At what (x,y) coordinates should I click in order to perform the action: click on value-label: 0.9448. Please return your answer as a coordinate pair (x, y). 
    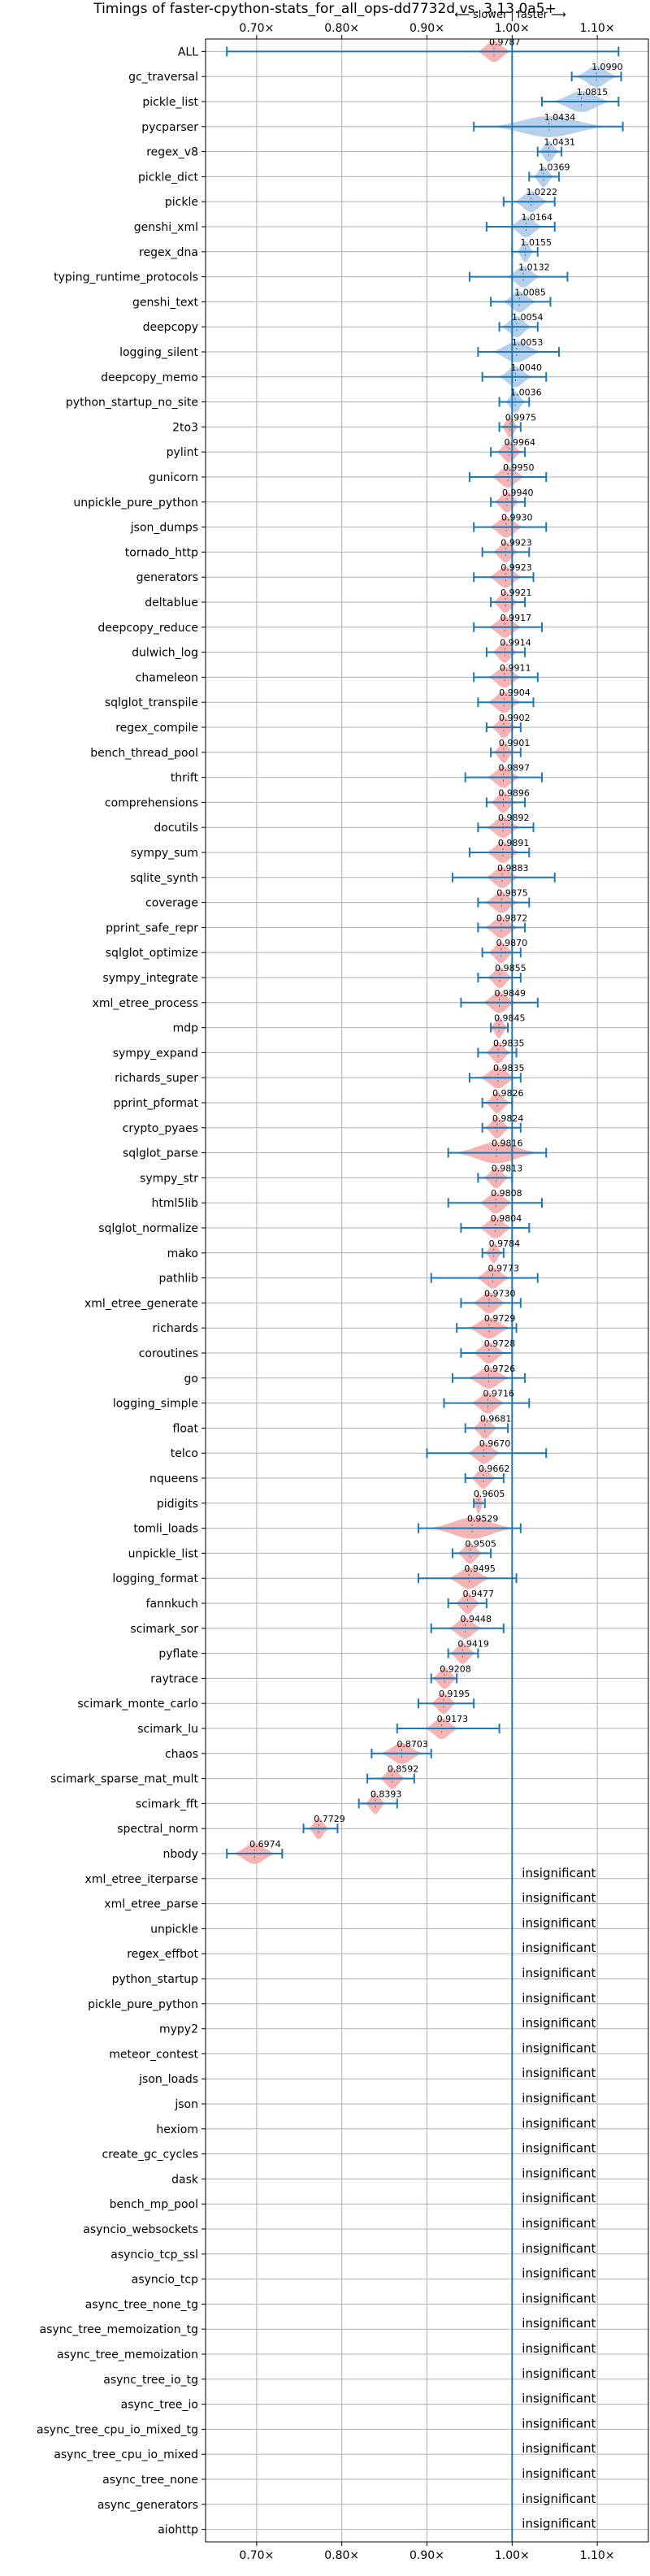
    Looking at the image, I should click on (476, 1619).